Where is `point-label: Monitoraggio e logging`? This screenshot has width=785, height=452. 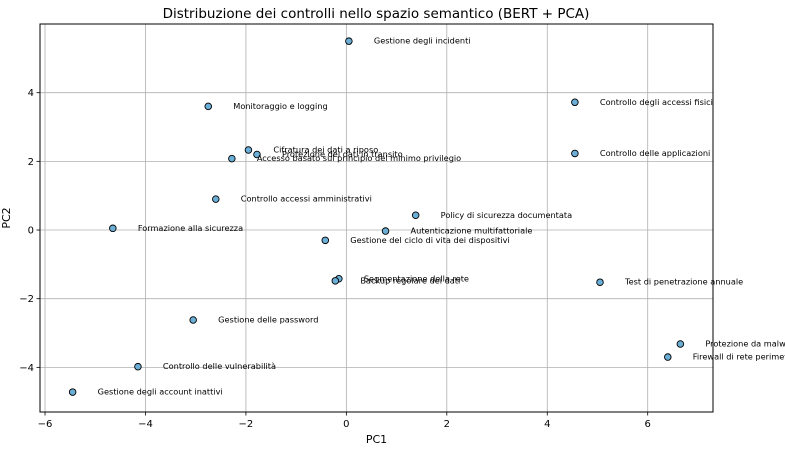
point-label: Monitoraggio e logging is located at coordinates (280, 106).